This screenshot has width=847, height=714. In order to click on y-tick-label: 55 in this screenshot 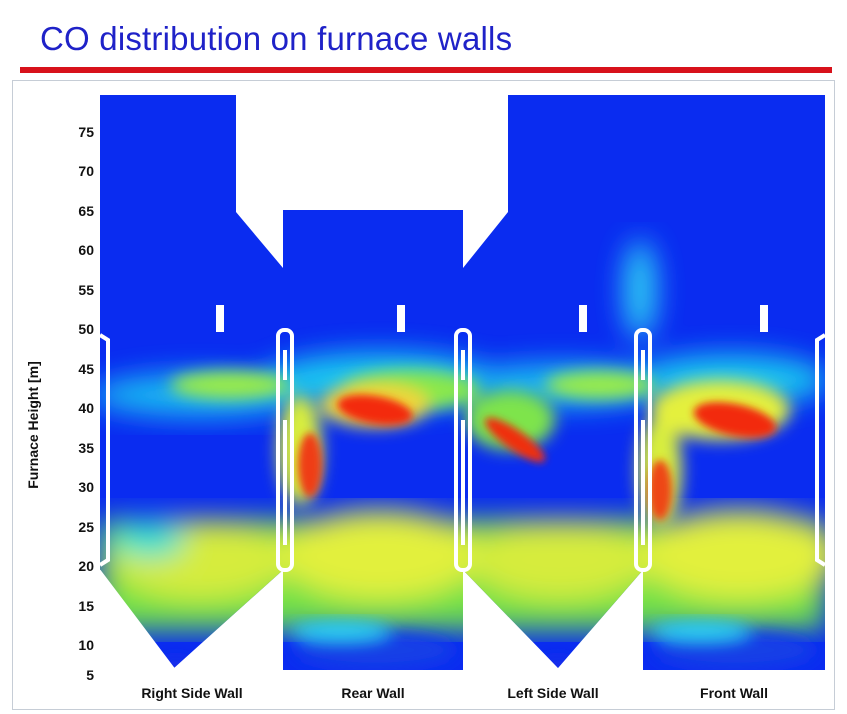, I will do `click(86, 290)`.